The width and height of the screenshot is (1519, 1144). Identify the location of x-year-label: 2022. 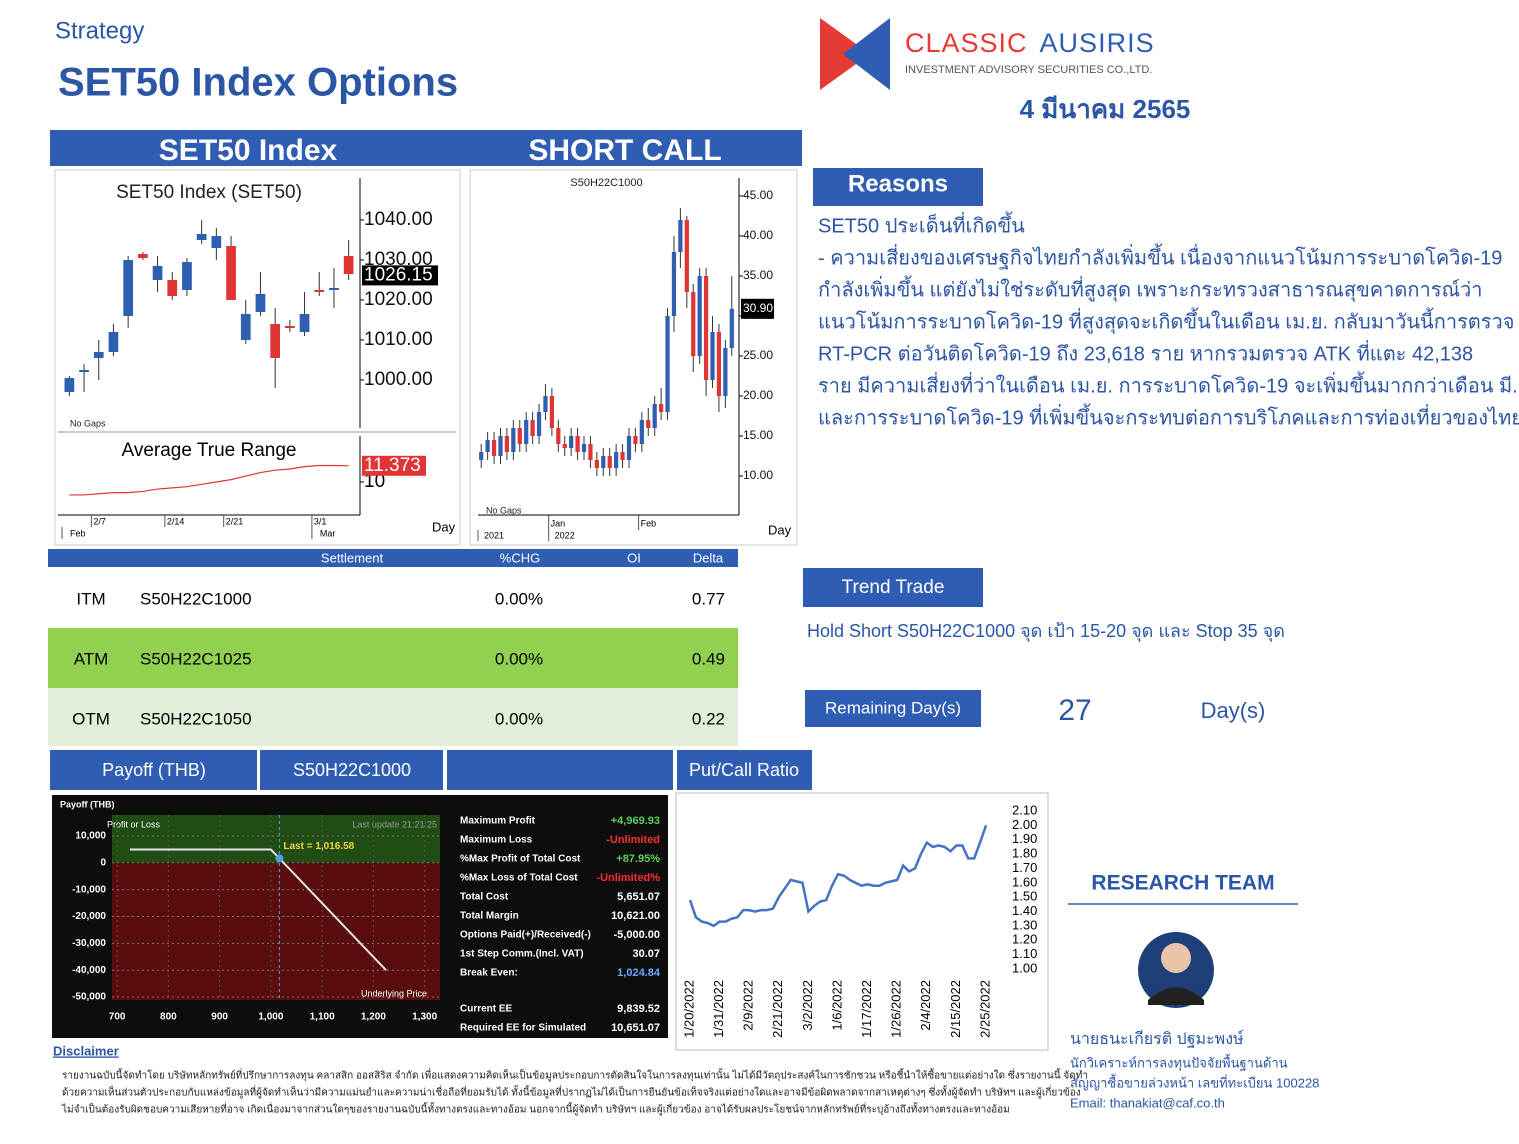
(565, 535).